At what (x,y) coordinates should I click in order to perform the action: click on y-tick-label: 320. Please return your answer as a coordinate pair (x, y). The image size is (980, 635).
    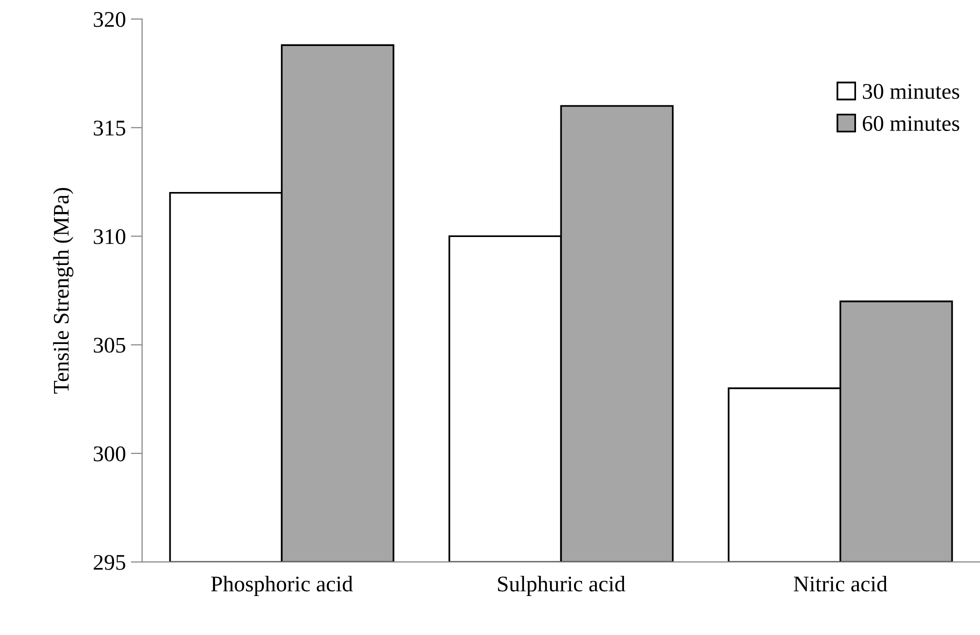
    Looking at the image, I should click on (110, 19).